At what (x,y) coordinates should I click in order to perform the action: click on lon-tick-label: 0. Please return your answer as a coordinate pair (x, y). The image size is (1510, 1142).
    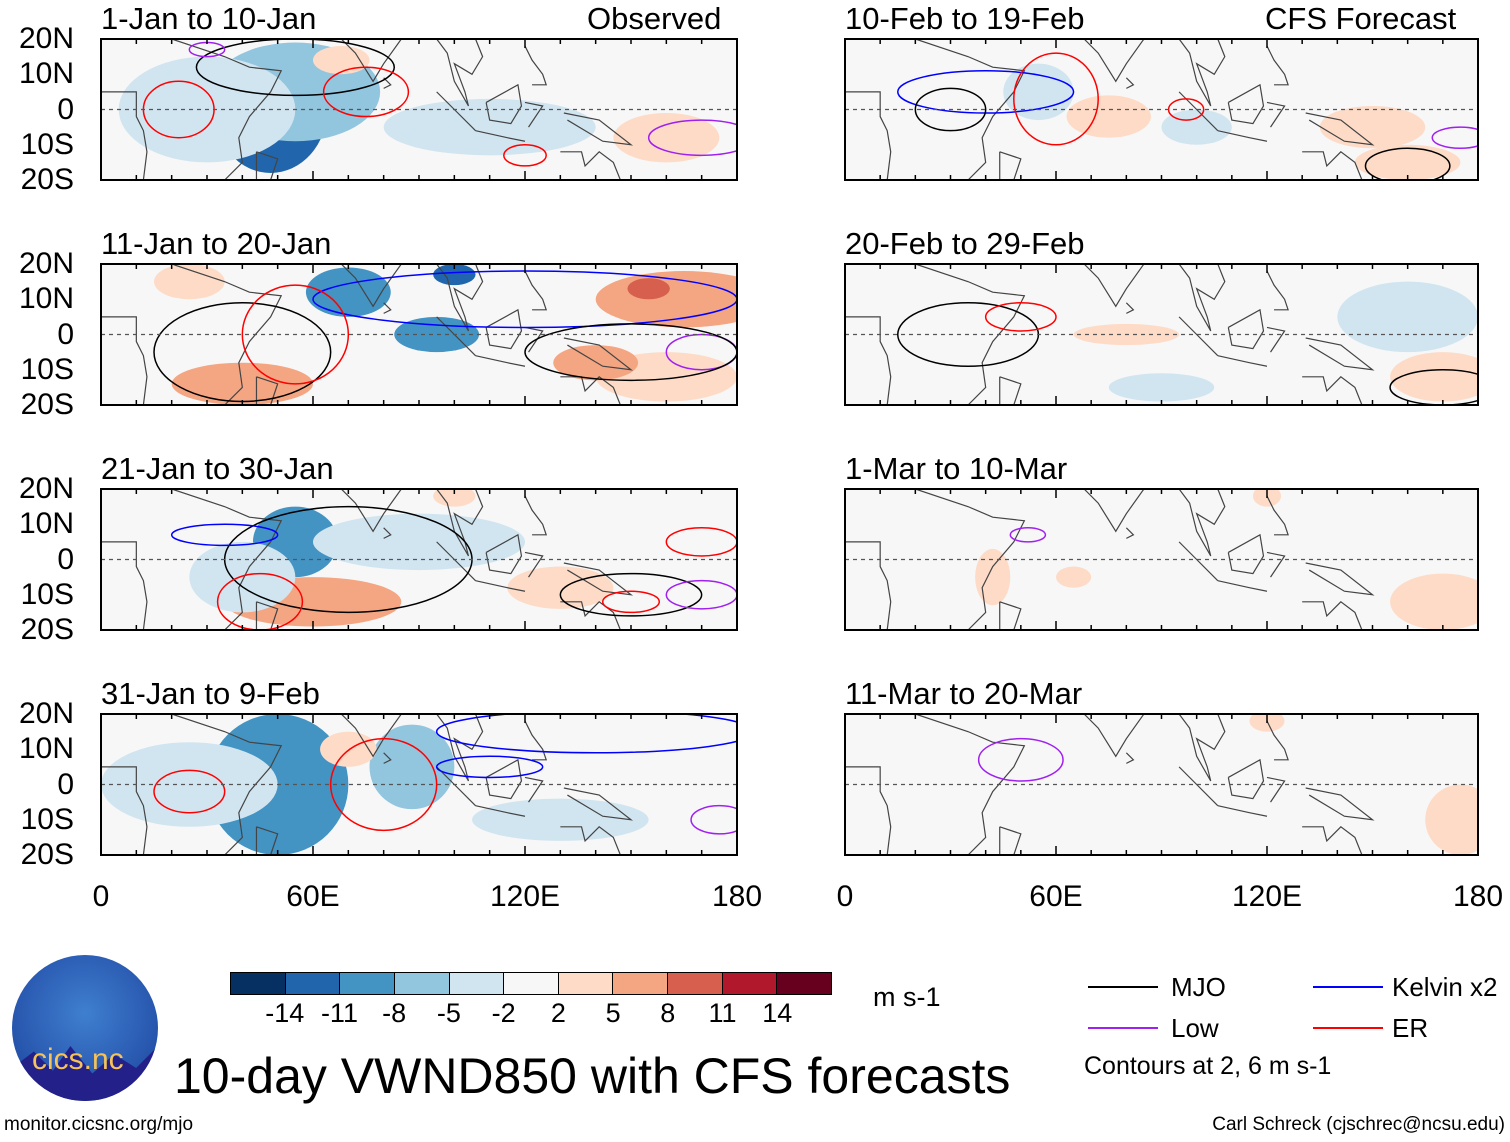
    Looking at the image, I should click on (845, 896).